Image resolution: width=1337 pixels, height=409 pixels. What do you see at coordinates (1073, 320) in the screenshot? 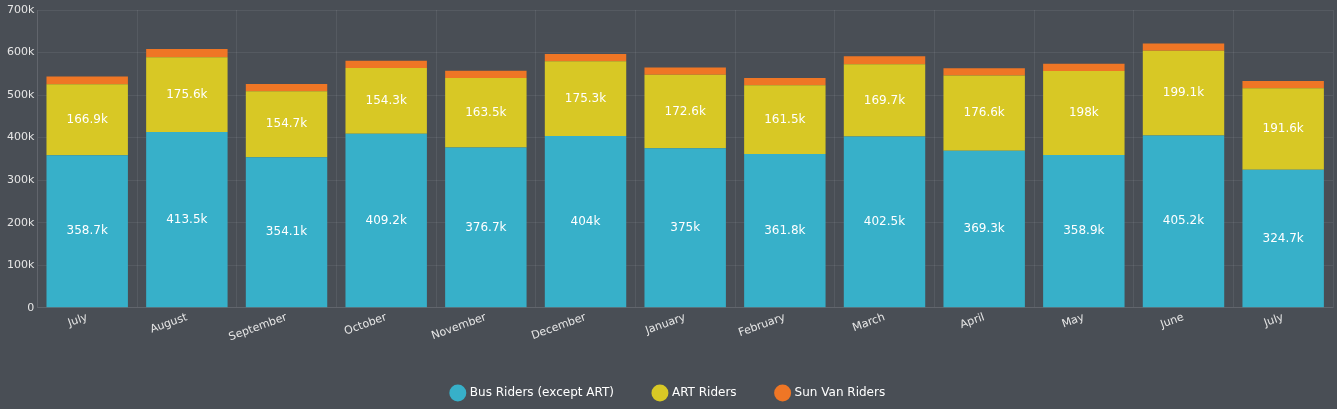
I see `x-tick-label: May` at bounding box center [1073, 320].